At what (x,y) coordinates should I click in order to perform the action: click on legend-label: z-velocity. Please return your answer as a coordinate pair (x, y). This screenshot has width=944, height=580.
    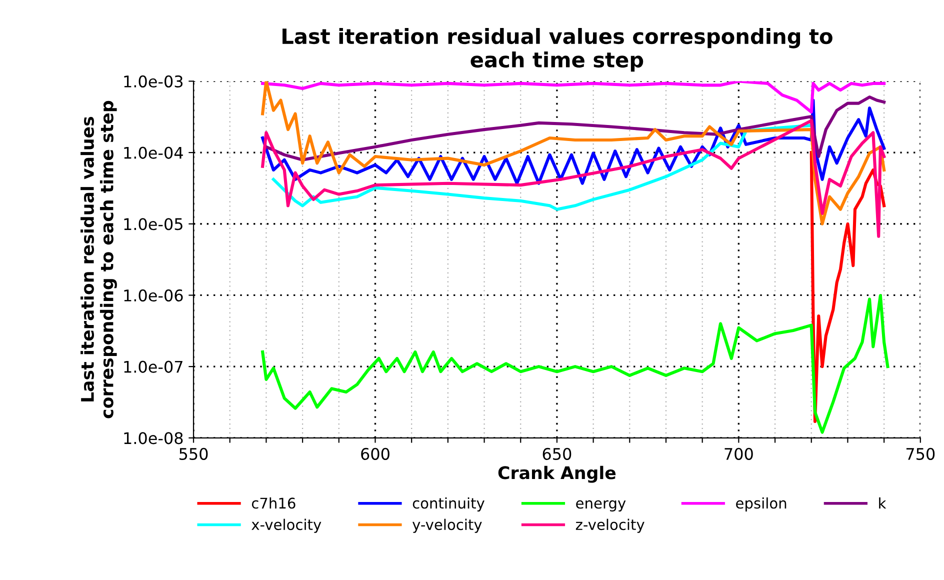
    Looking at the image, I should click on (610, 525).